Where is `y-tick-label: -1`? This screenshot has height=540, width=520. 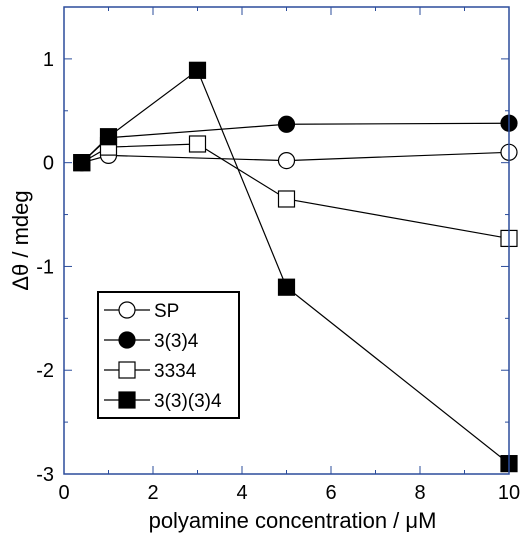
y-tick-label: -1 is located at coordinates (45, 267).